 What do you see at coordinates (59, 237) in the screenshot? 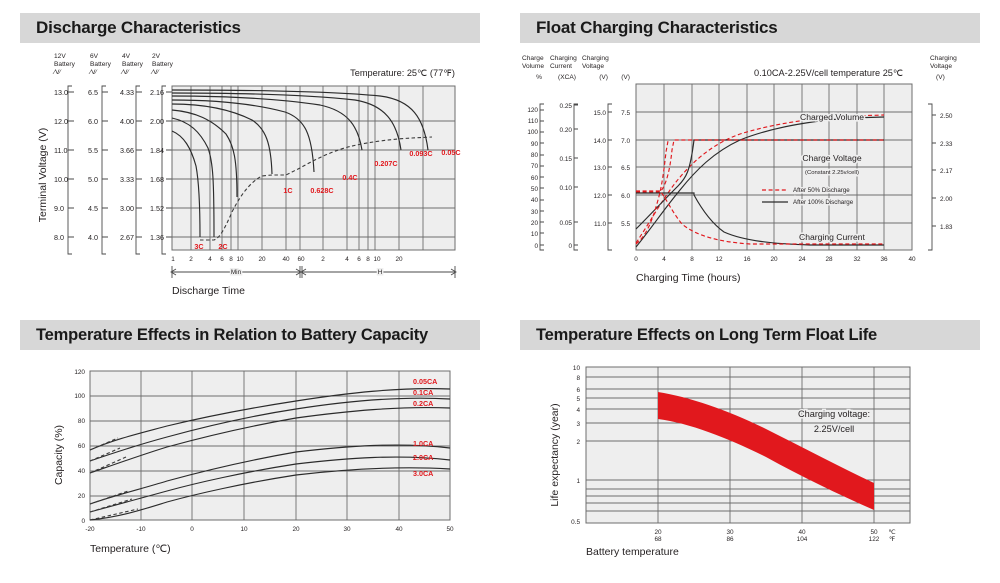
I see `tick-12v-5: 8.0` at bounding box center [59, 237].